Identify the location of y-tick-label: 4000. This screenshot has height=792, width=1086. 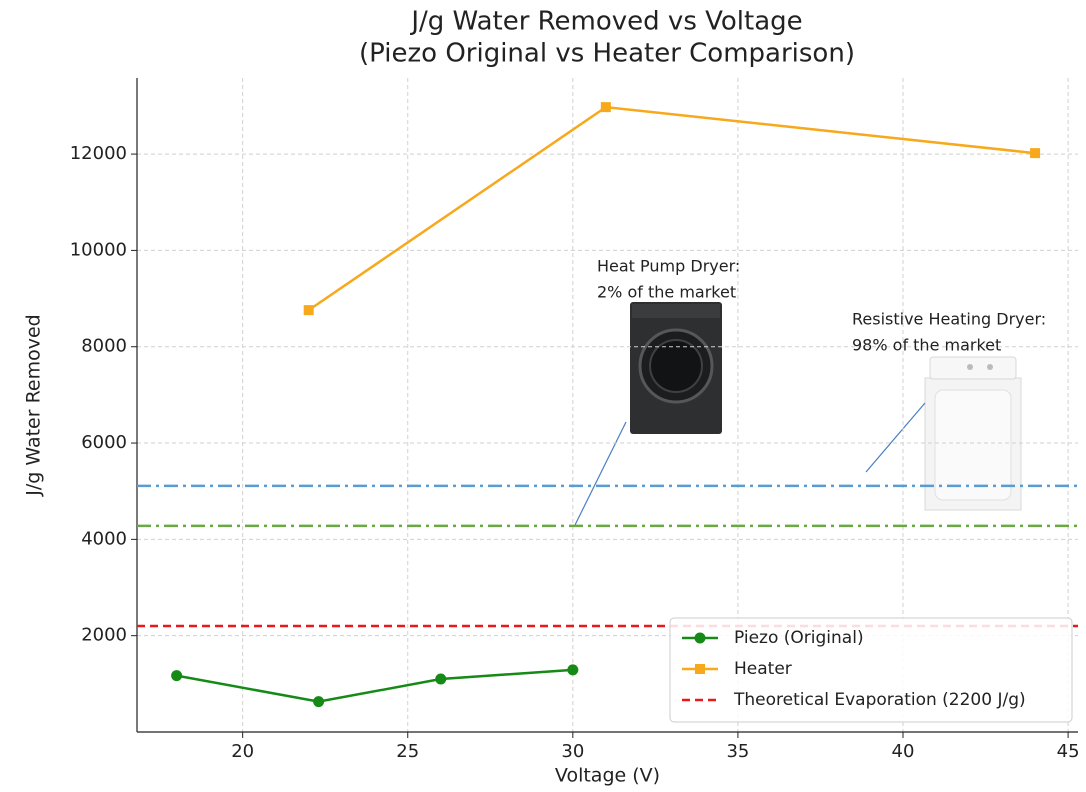
(104, 538).